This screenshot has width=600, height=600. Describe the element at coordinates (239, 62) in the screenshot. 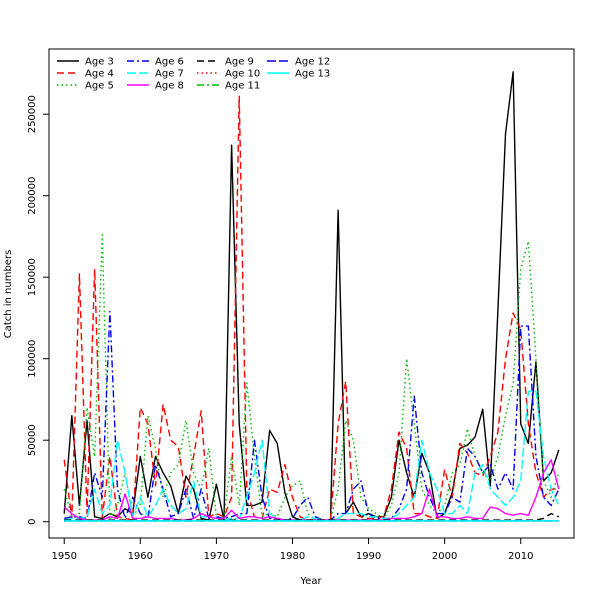

I see `legend-label: Age 9` at that location.